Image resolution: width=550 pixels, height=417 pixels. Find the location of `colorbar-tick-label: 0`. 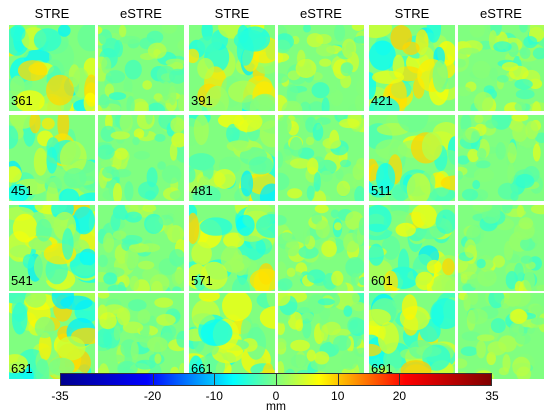

colorbar-tick-label: 0 is located at coordinates (276, 396).